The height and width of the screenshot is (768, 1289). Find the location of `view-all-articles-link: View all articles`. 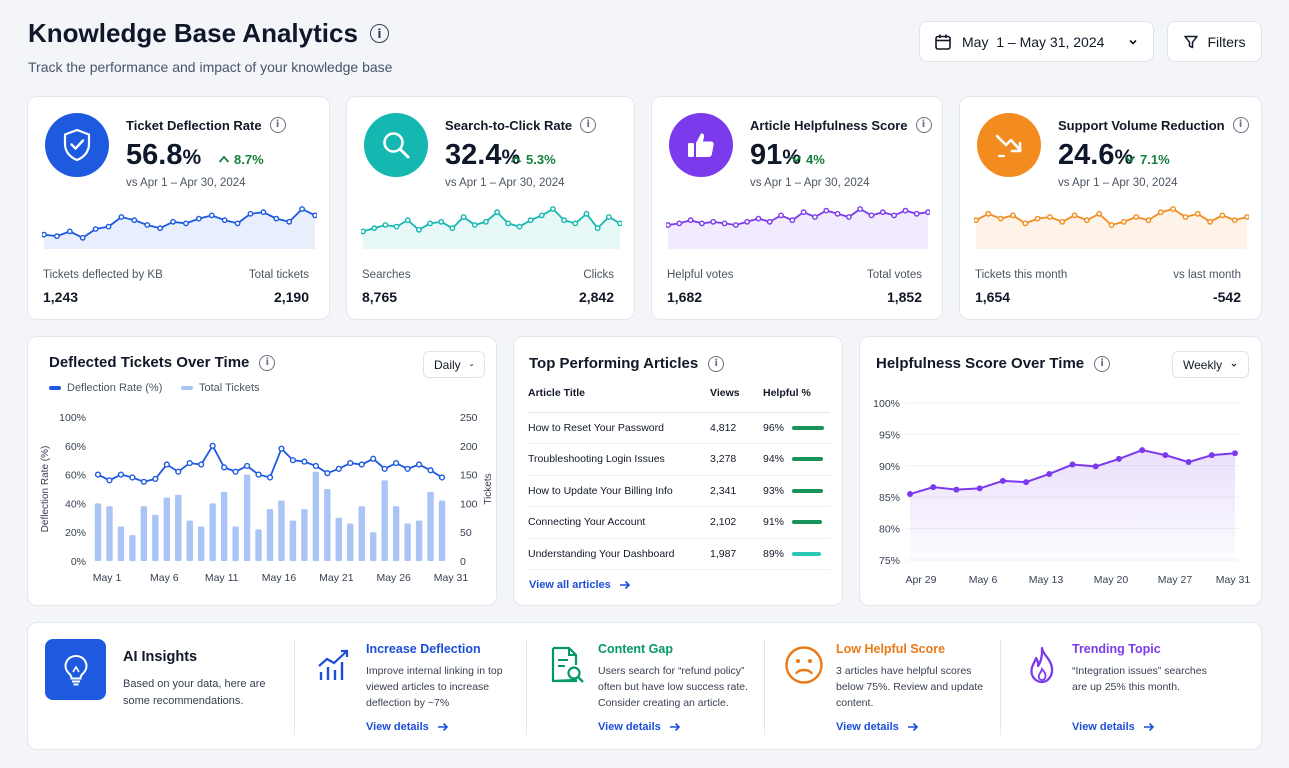

view-all-articles-link: View all articles is located at coordinates (580, 585).